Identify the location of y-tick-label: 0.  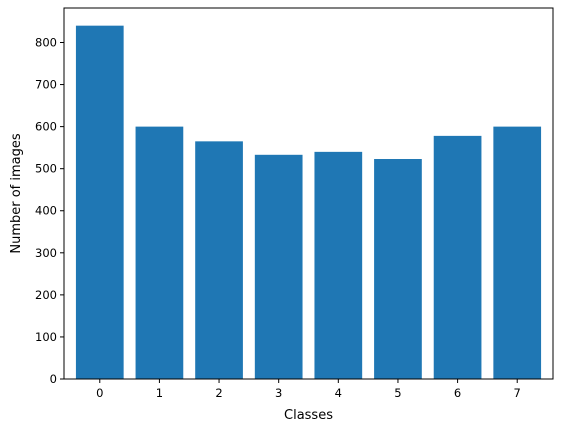
(53, 379).